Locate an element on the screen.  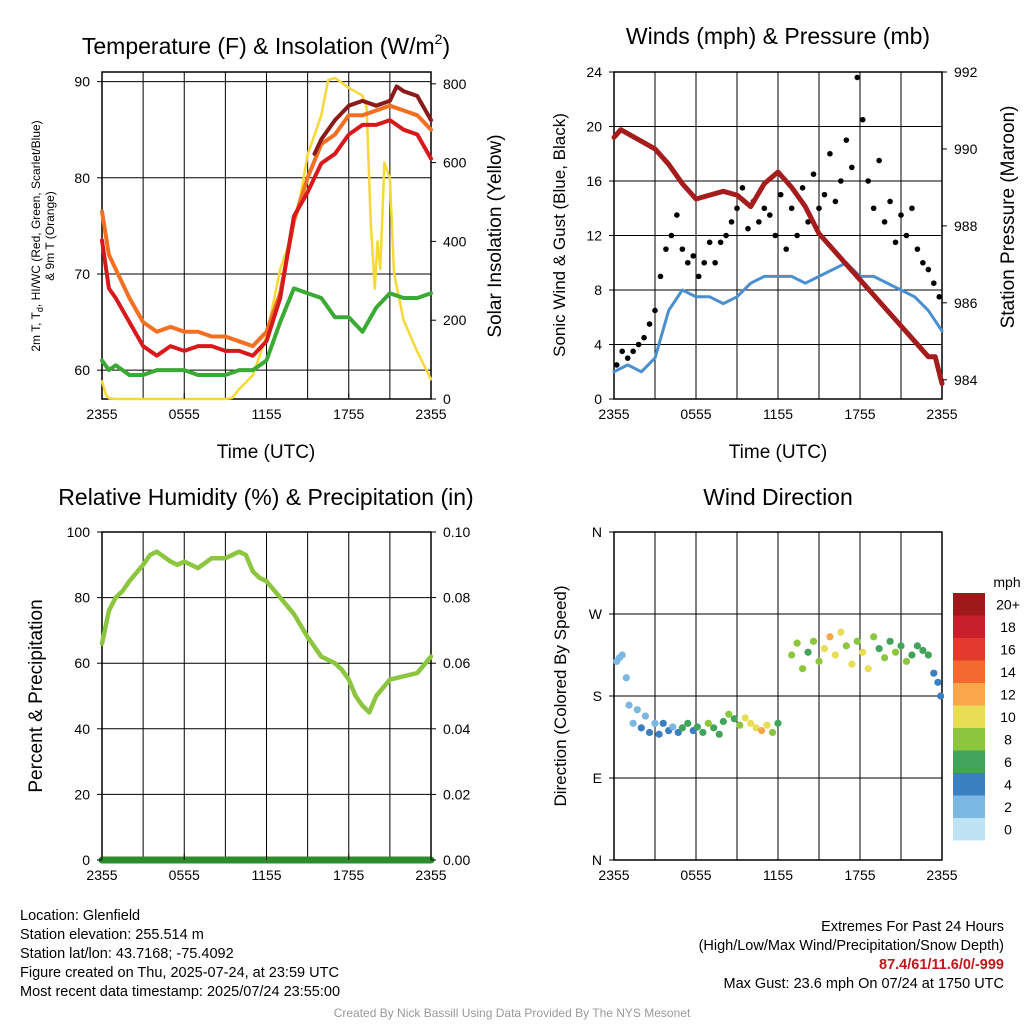
speed-legend: mph 20+ 18 16 14 12 10 8 6 4 2 0 is located at coordinates (987, 707).